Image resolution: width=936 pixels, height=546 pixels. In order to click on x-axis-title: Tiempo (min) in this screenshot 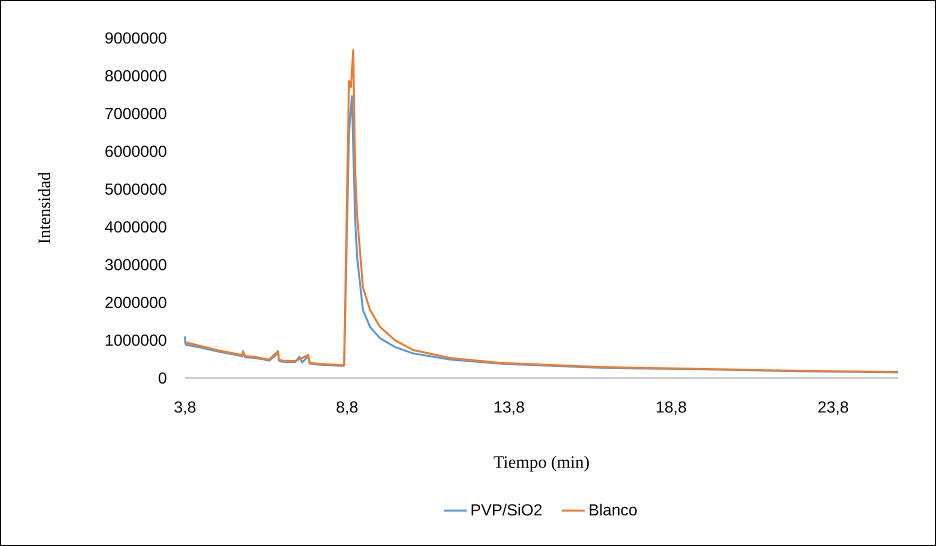, I will do `click(541, 464)`.